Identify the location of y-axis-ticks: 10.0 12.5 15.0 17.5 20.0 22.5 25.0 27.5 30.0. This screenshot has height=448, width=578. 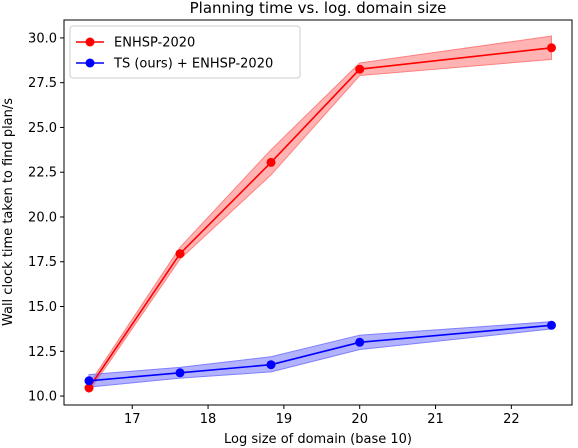
(46, 218).